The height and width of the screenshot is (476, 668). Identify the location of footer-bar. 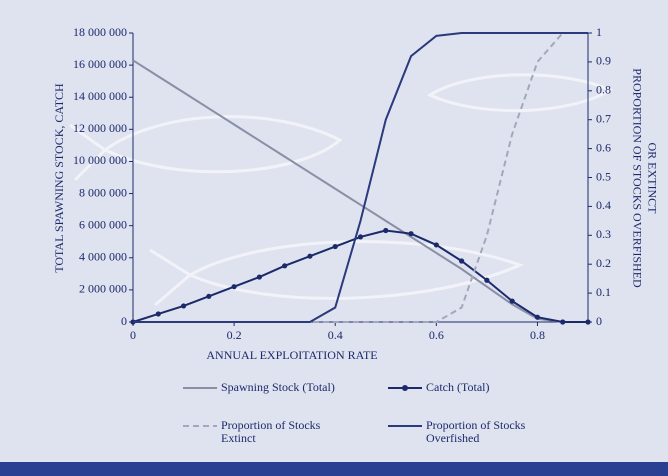
(334, 469).